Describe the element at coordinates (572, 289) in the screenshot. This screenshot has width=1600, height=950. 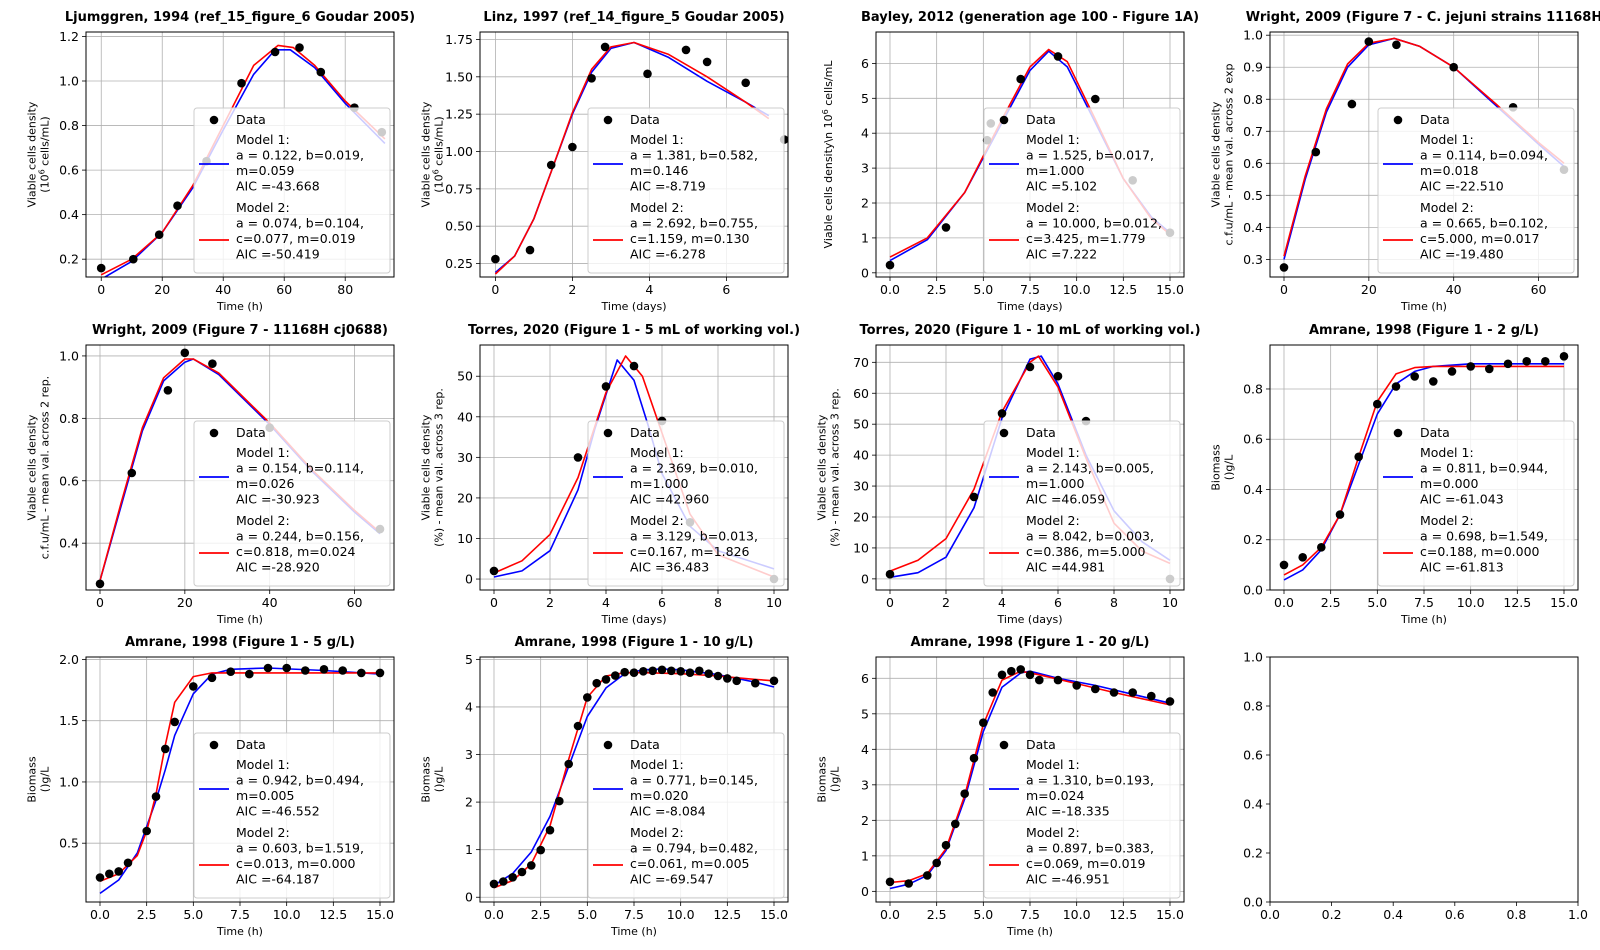
I see `x-tick-label: 2` at that location.